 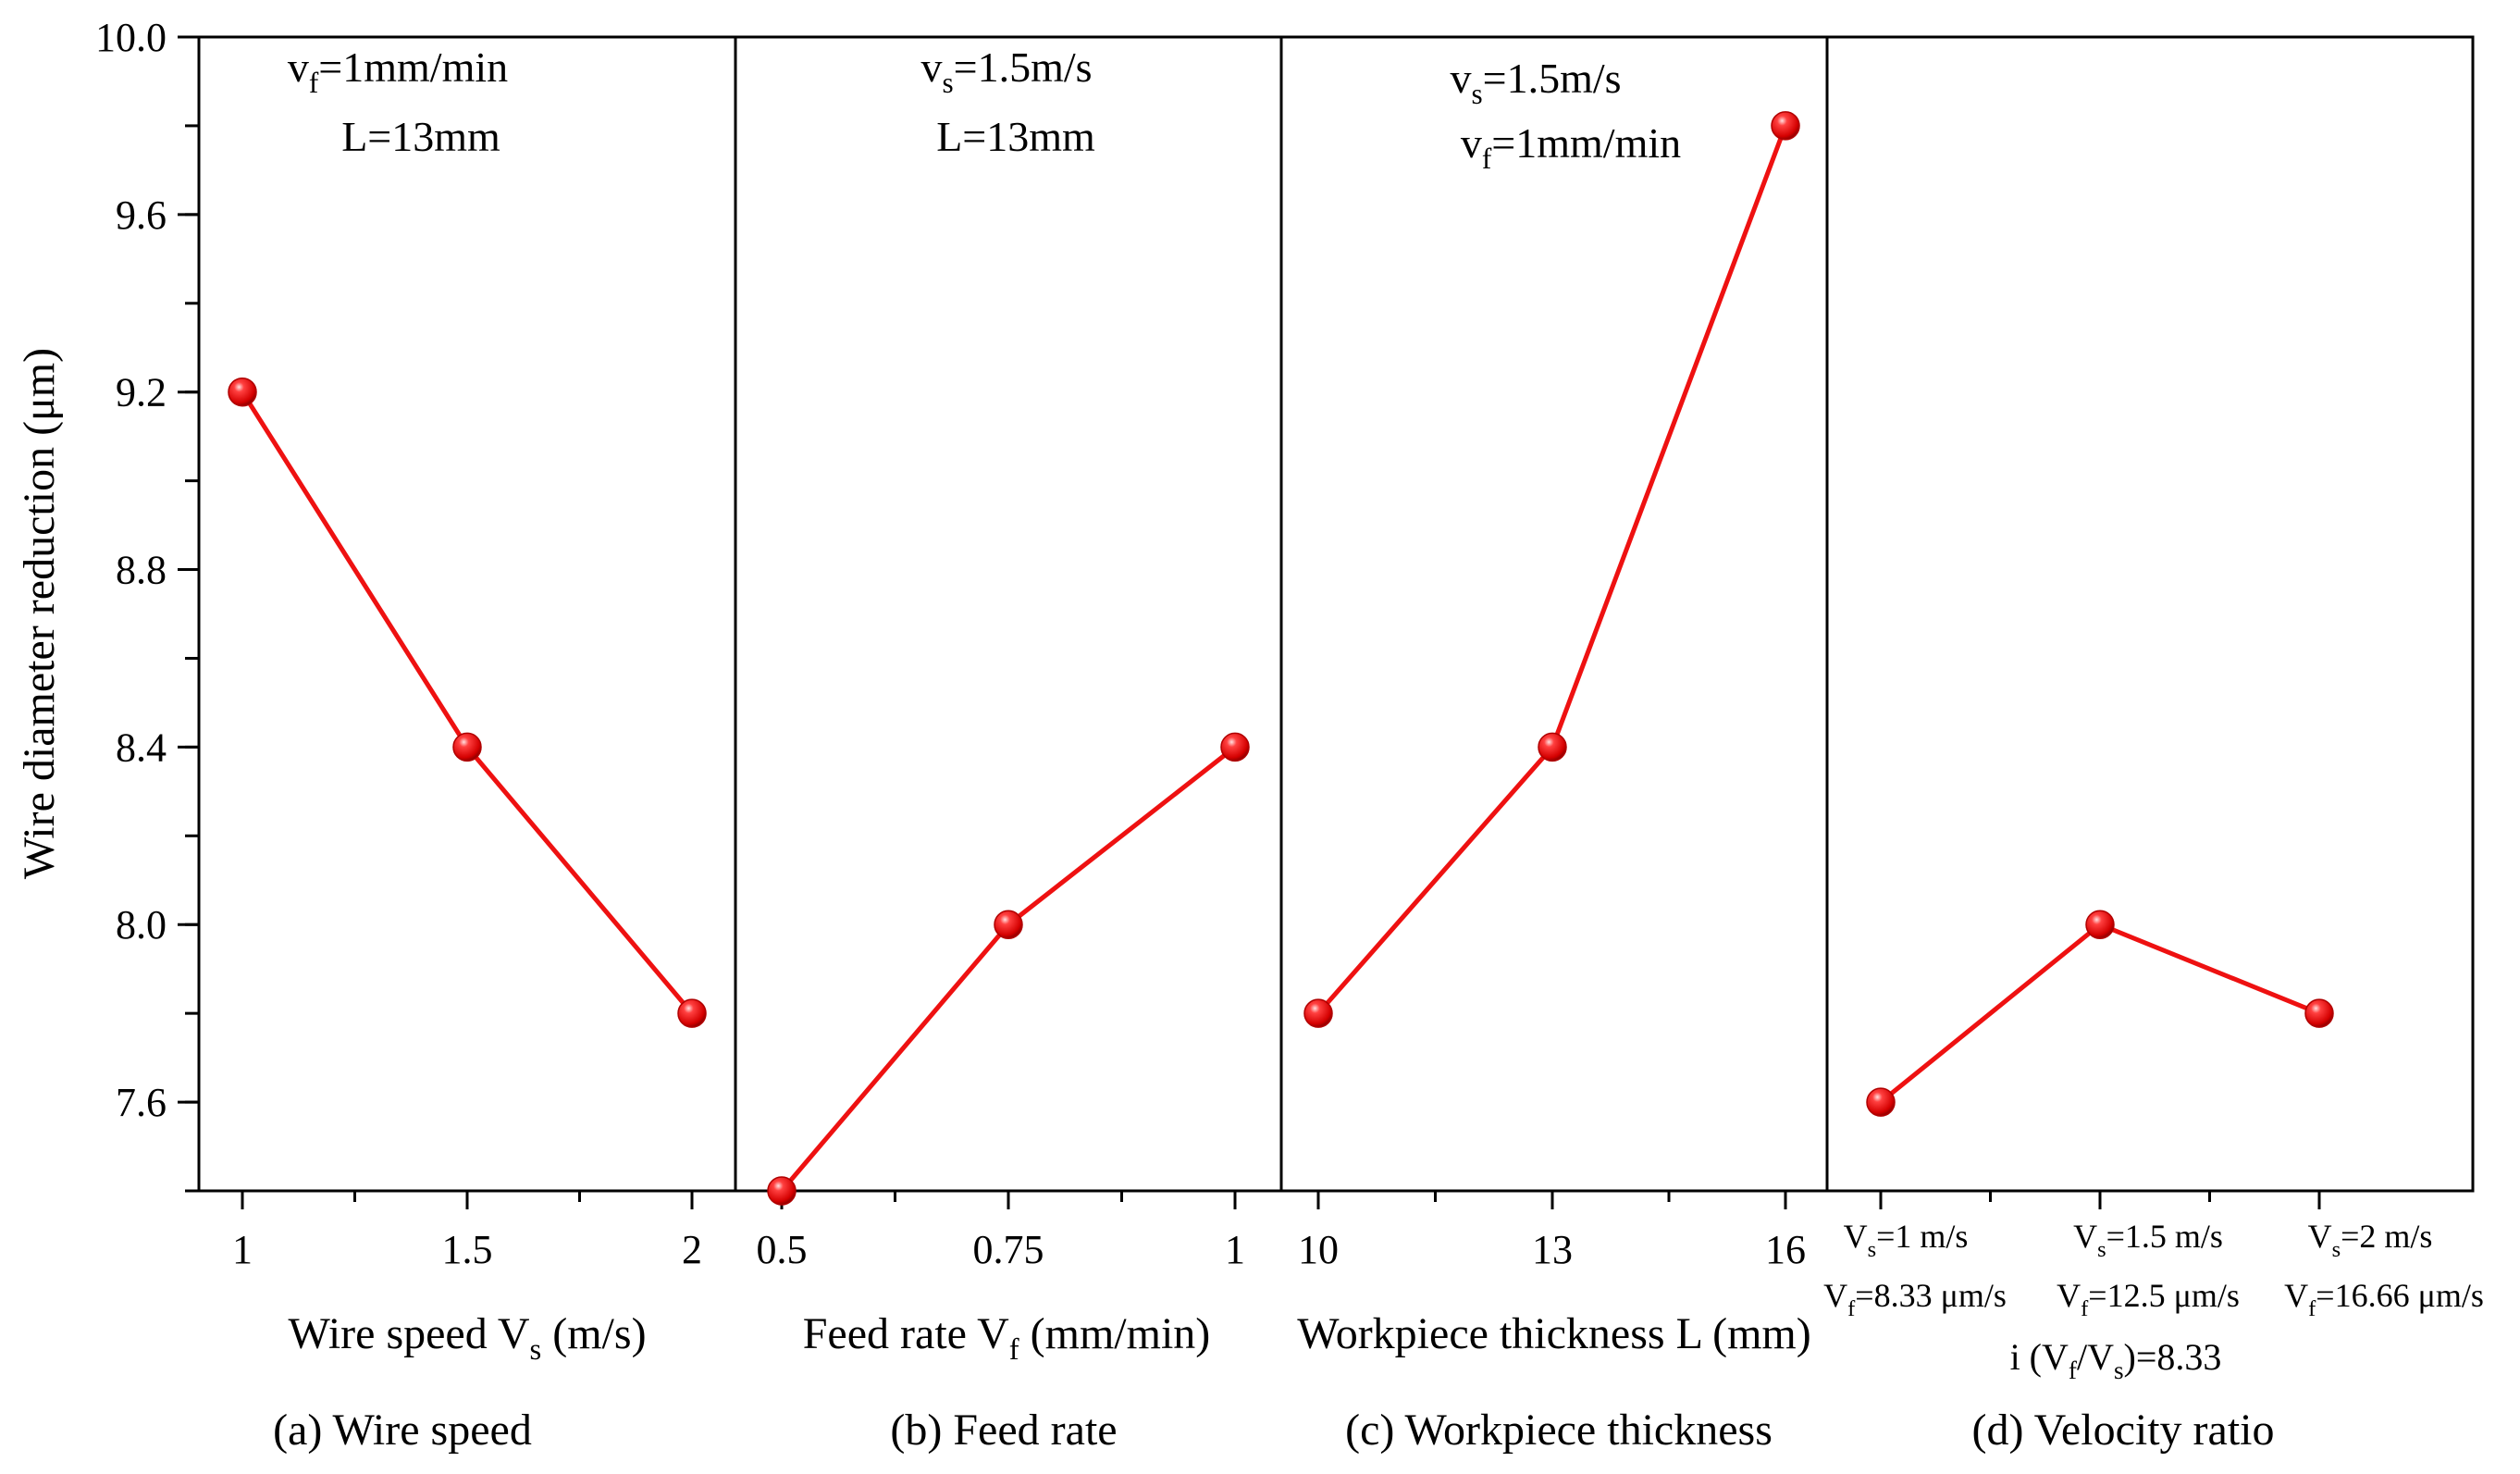 I want to click on x-tick-label: 13, so click(x=1552, y=1249).